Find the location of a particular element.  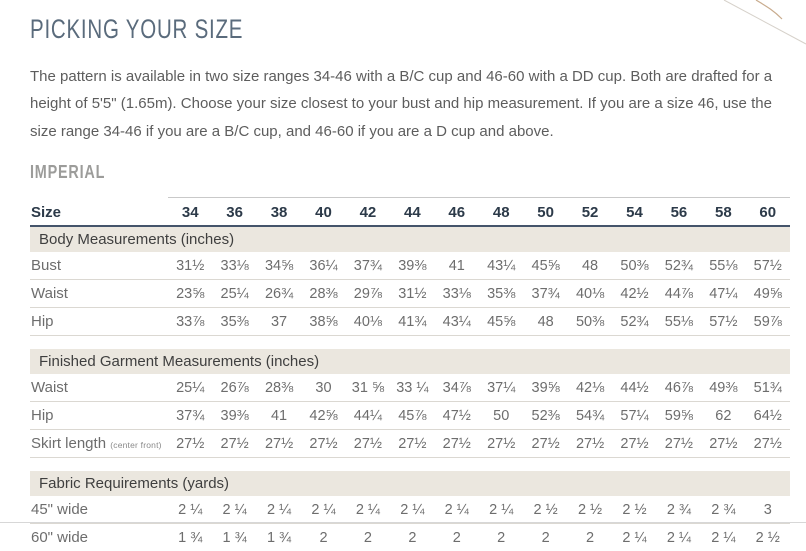

cell-value: 50 is located at coordinates (501, 415).